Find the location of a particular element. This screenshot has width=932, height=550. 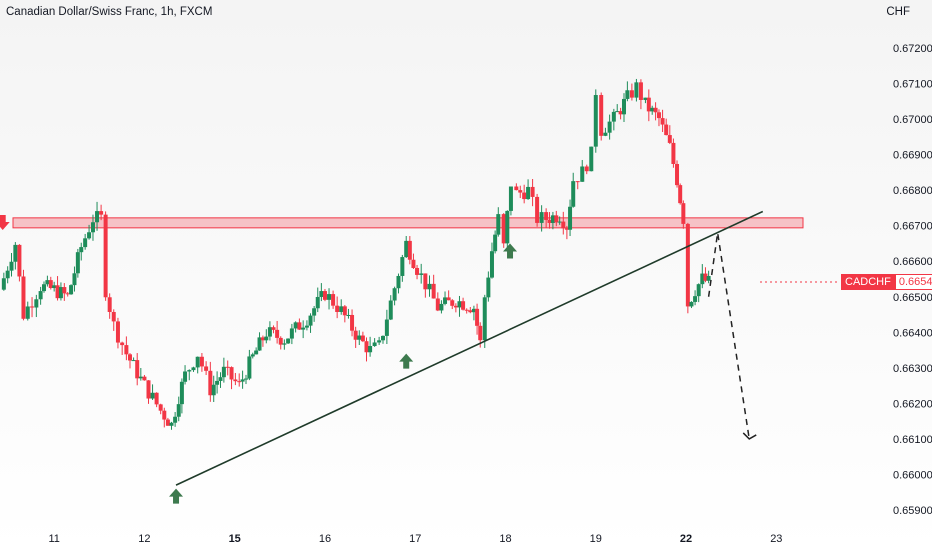

y-tick-label: 0.66300 is located at coordinates (912, 369).